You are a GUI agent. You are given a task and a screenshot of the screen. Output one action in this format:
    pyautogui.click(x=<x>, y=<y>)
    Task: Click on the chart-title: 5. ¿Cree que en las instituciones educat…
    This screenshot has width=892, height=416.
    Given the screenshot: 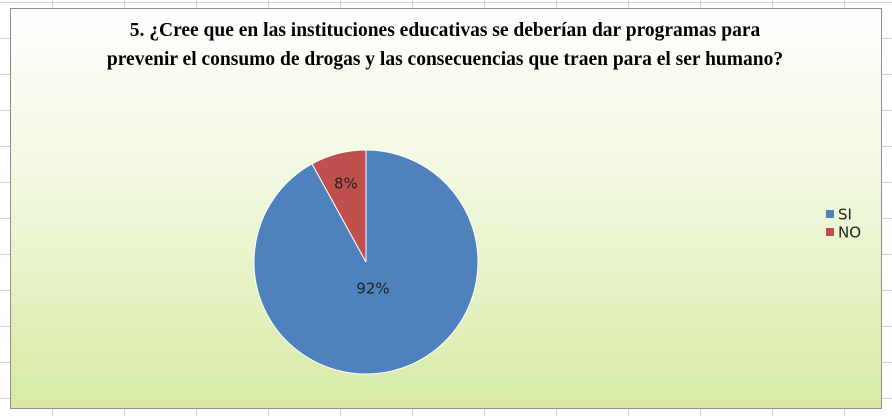 What is the action you would take?
    pyautogui.click(x=445, y=45)
    